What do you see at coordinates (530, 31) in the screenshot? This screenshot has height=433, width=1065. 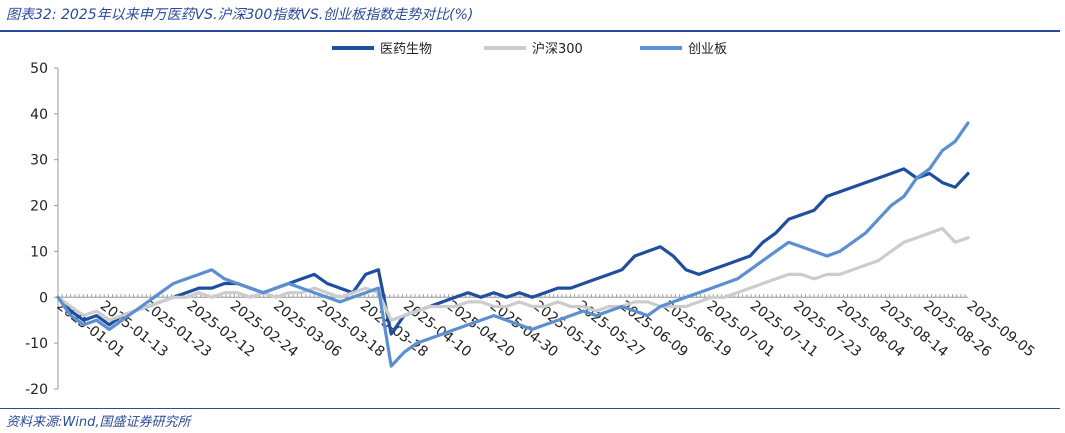 I see `title-divider` at bounding box center [530, 31].